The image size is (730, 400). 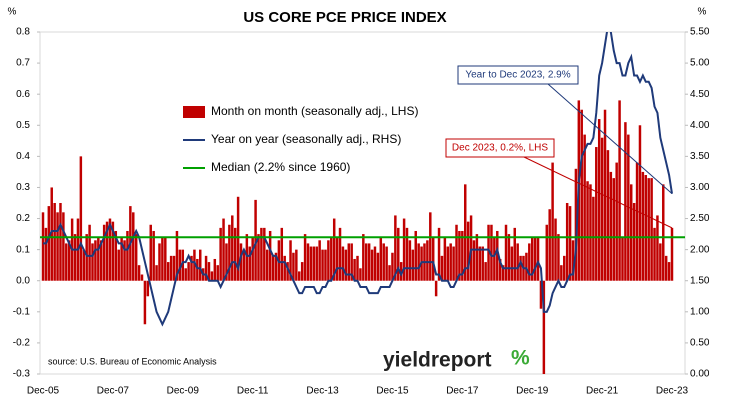 What do you see at coordinates (23, 156) in the screenshot?
I see `y-tick-label: 0.4` at bounding box center [23, 156].